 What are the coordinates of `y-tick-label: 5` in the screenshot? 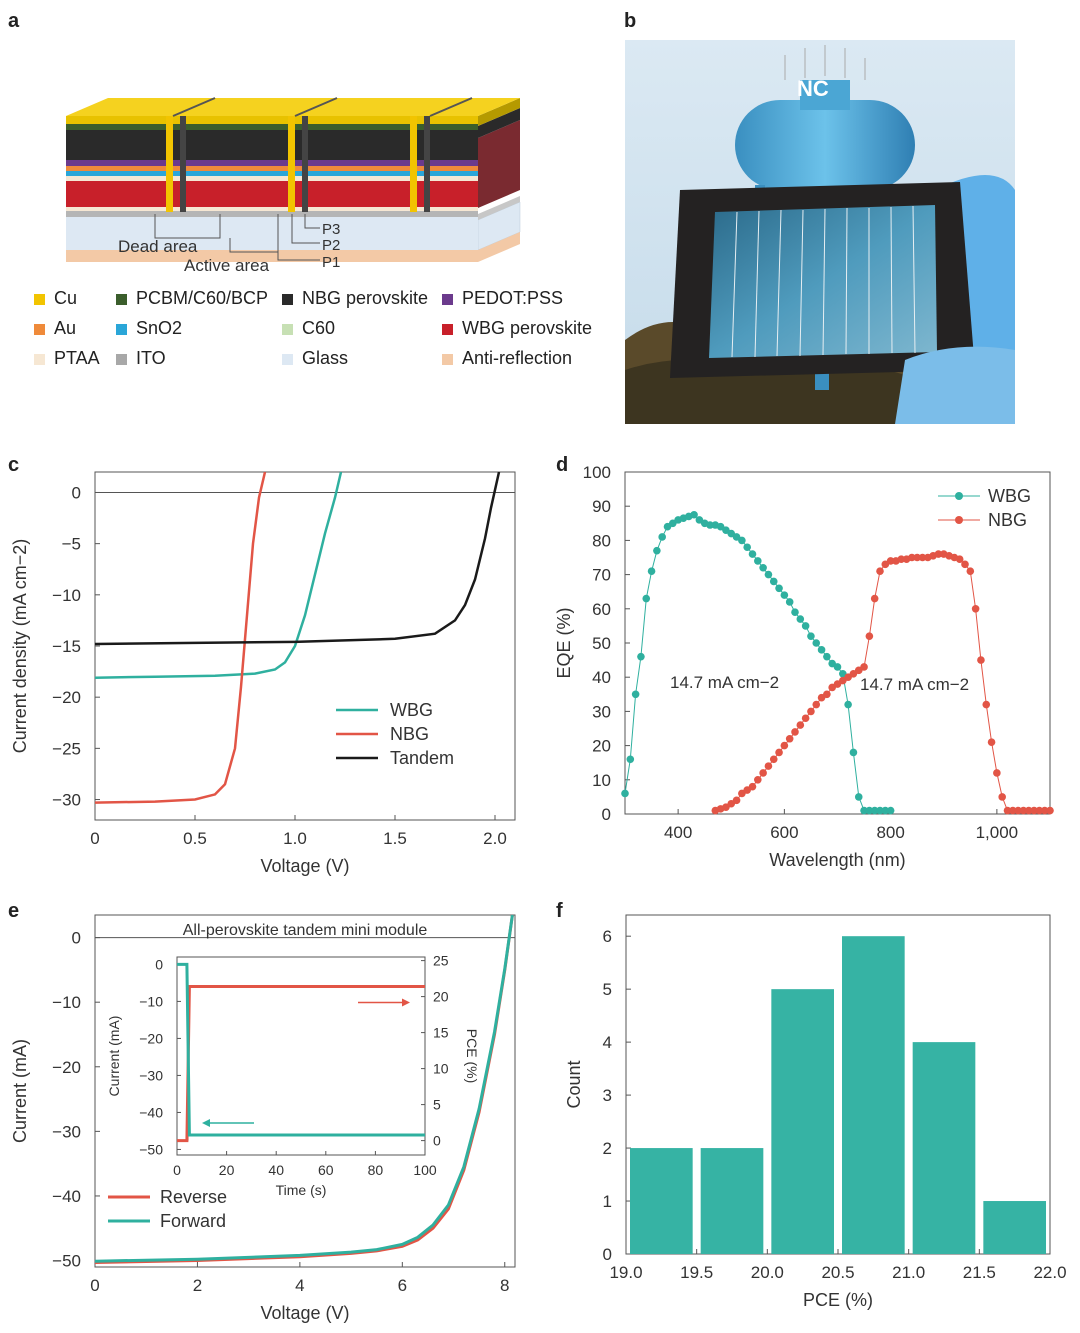 It's located at (607, 989).